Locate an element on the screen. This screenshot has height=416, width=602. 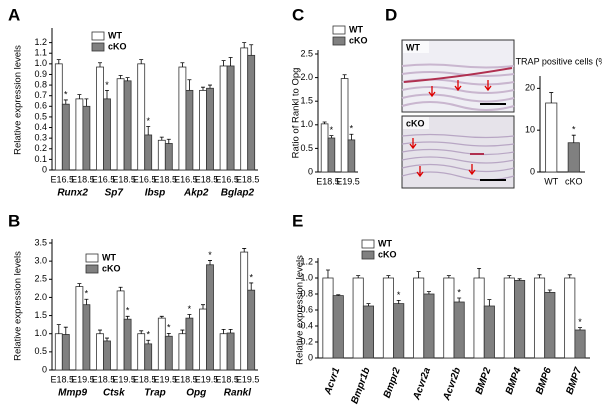
x-tick-label: WT is located at coordinates (551, 181).